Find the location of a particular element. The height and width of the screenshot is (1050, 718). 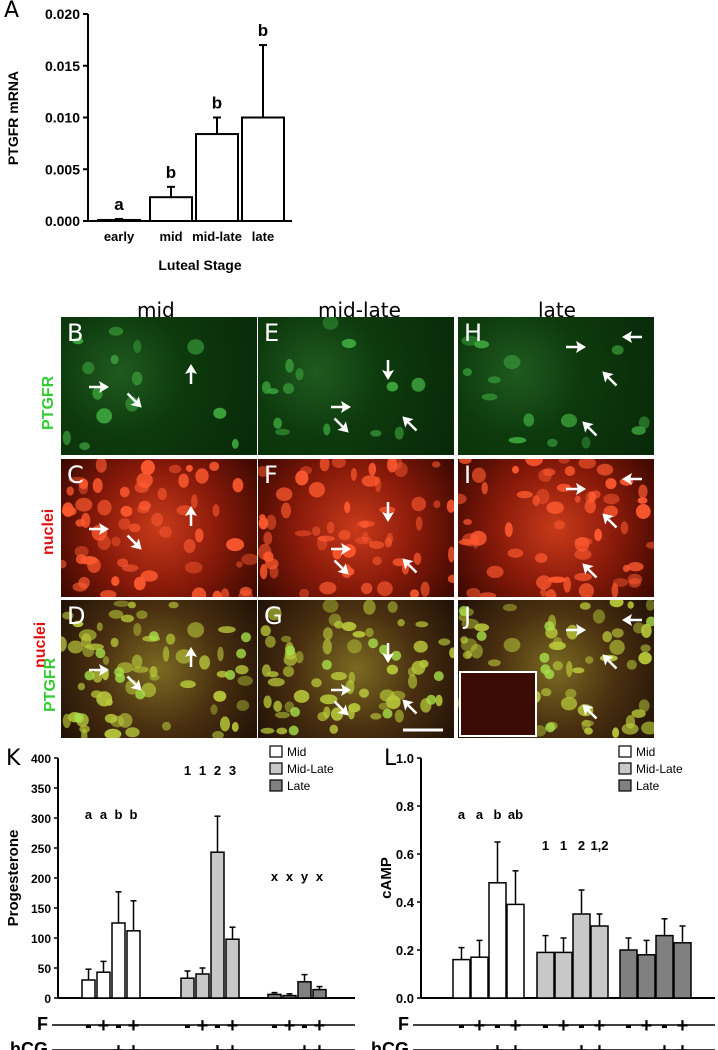

y-axis-label: PTGFR mRNA is located at coordinates (13, 118).